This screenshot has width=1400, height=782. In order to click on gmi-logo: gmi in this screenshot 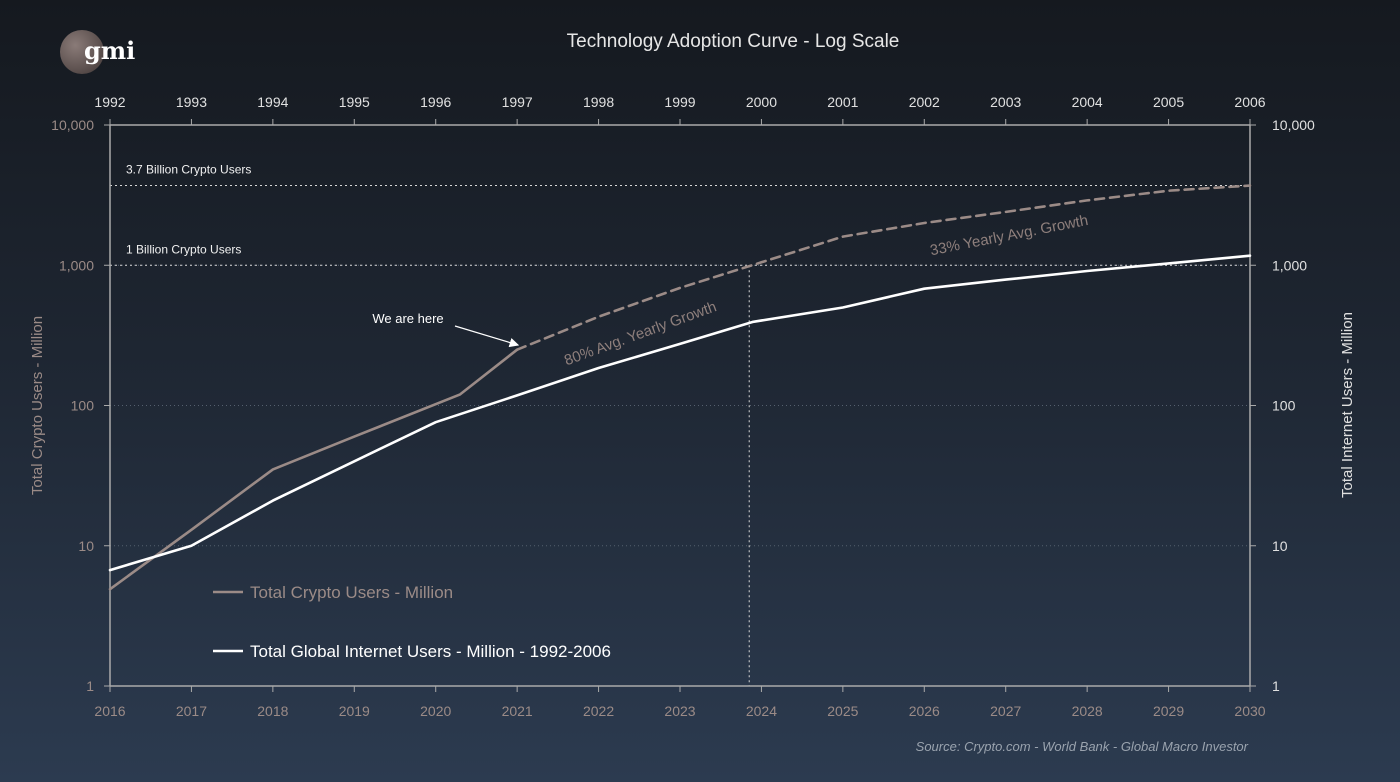, I will do `click(97, 53)`.